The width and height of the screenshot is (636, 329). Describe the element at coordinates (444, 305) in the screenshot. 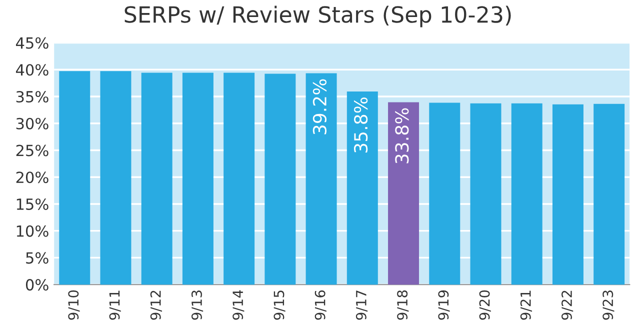

I see `x-tick-label: 9/19` at that location.